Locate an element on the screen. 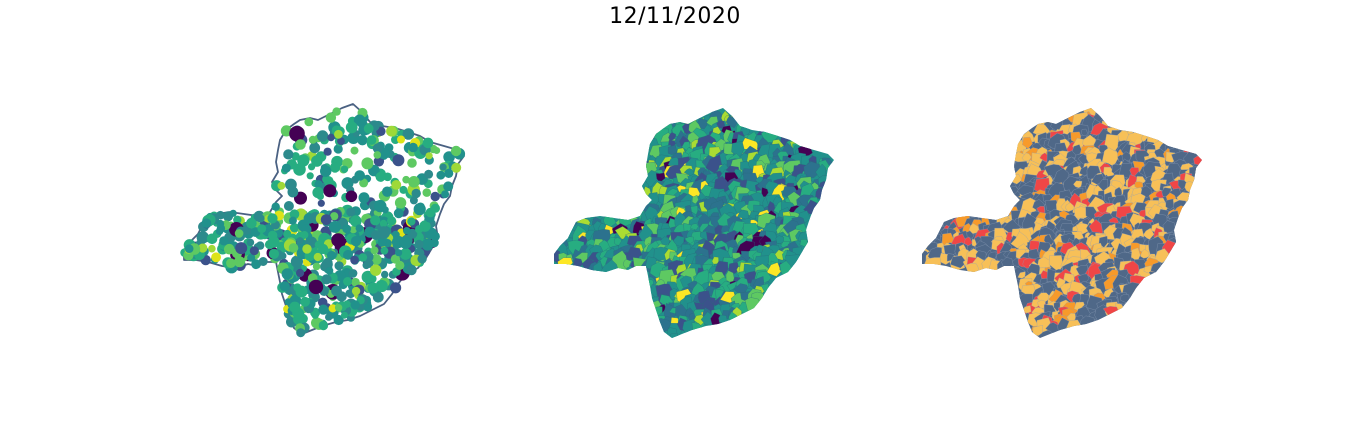 This screenshot has height=444, width=1350. municipality-points is located at coordinates (323, 222).